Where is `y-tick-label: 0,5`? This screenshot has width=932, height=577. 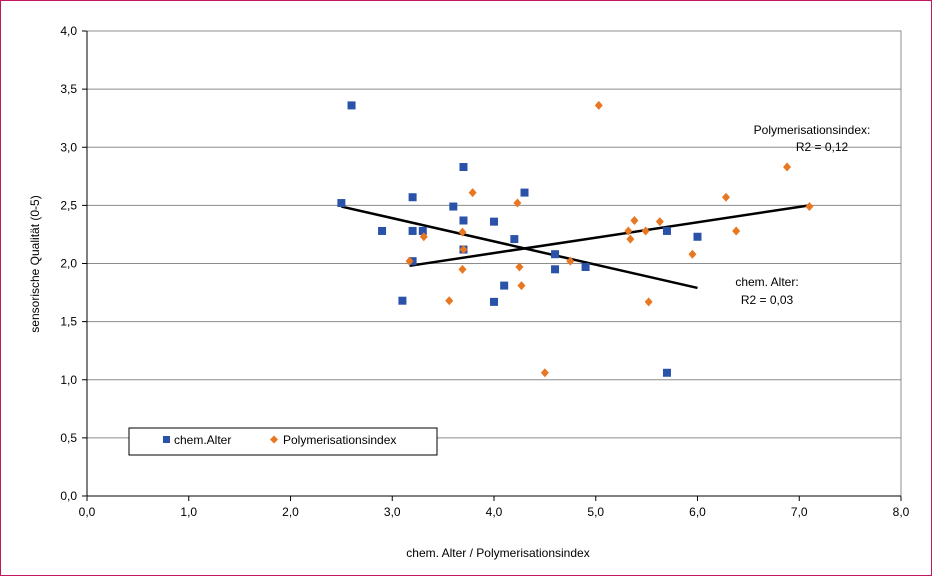
y-tick-label: 0,5 is located at coordinates (68, 438).